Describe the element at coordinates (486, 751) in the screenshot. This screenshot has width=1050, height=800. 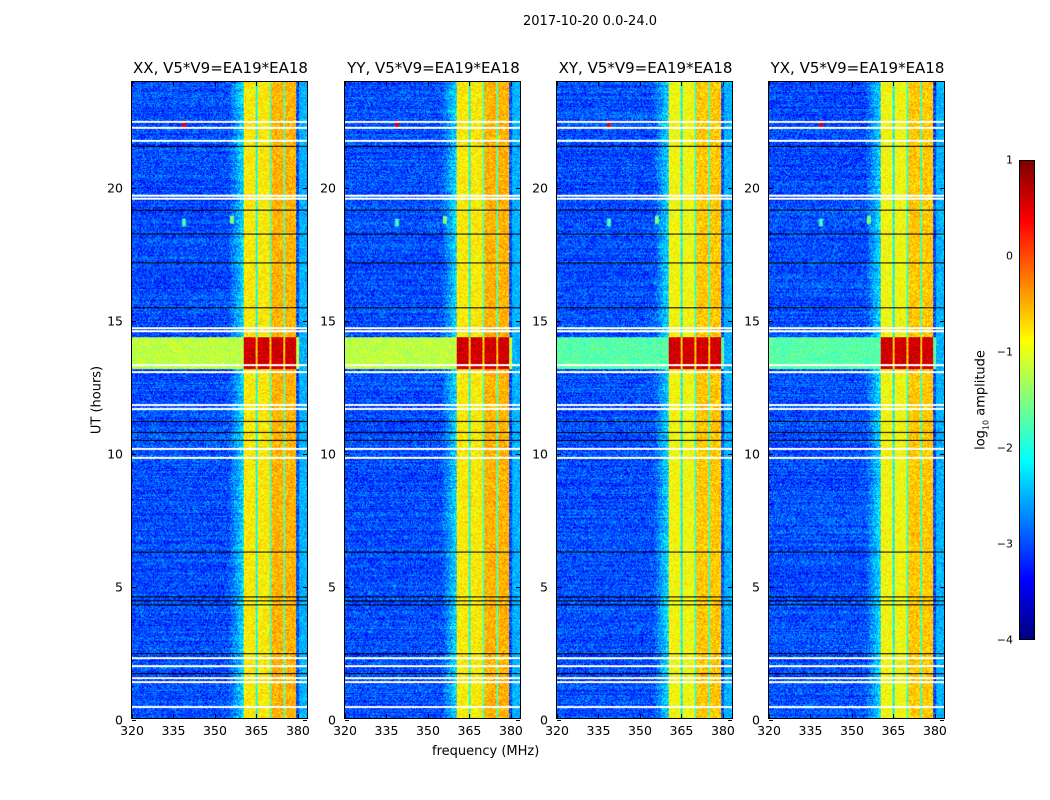
I see `x-axis-label: frequency (MHz)` at that location.